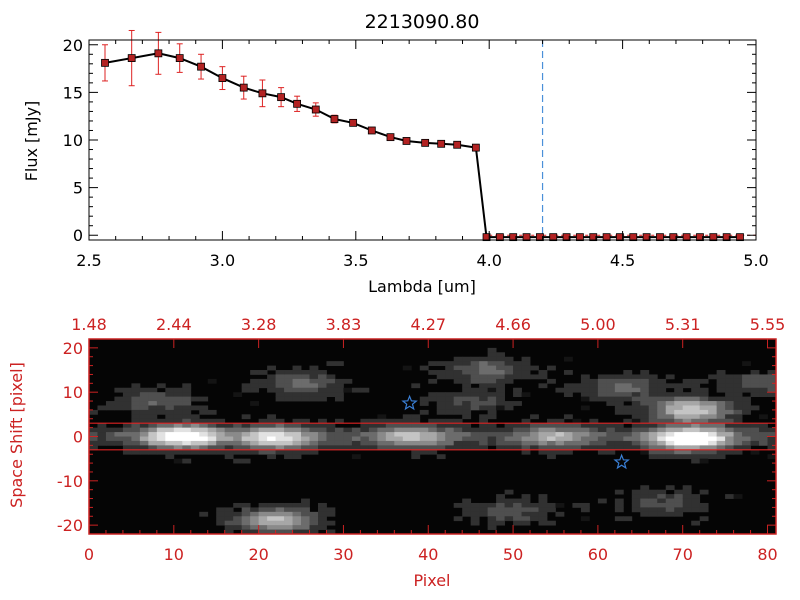 This screenshot has width=800, height=600. What do you see at coordinates (343, 554) in the screenshot?
I see `x-tick-label: 30` at bounding box center [343, 554].